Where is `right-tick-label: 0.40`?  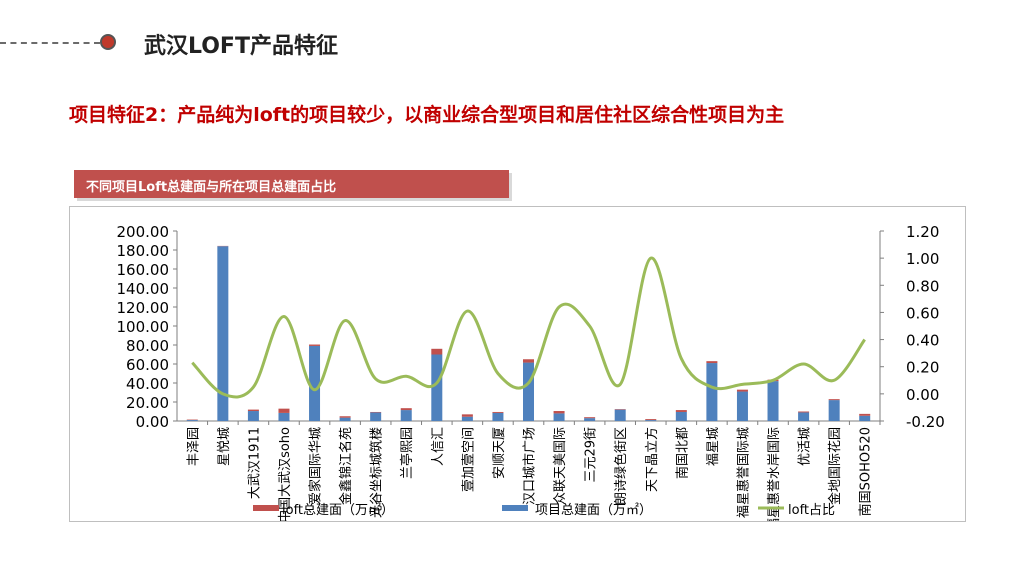 right-tick-label: 0.40 is located at coordinates (922, 341).